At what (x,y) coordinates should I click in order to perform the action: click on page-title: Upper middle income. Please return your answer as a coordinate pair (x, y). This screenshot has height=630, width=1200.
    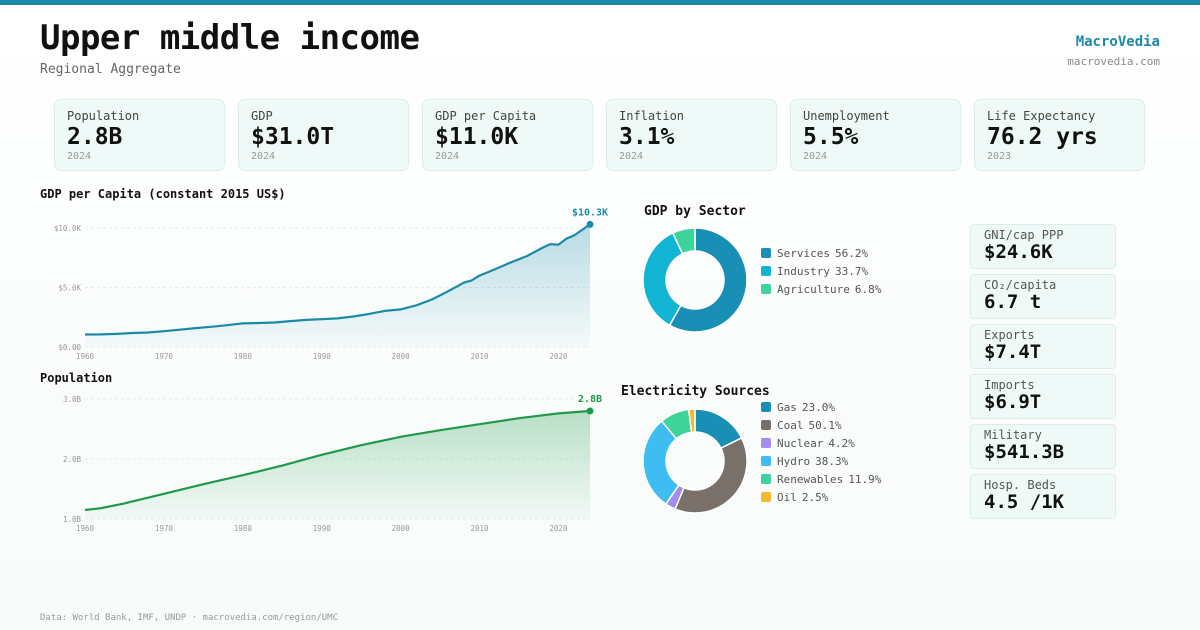
    Looking at the image, I should click on (230, 38).